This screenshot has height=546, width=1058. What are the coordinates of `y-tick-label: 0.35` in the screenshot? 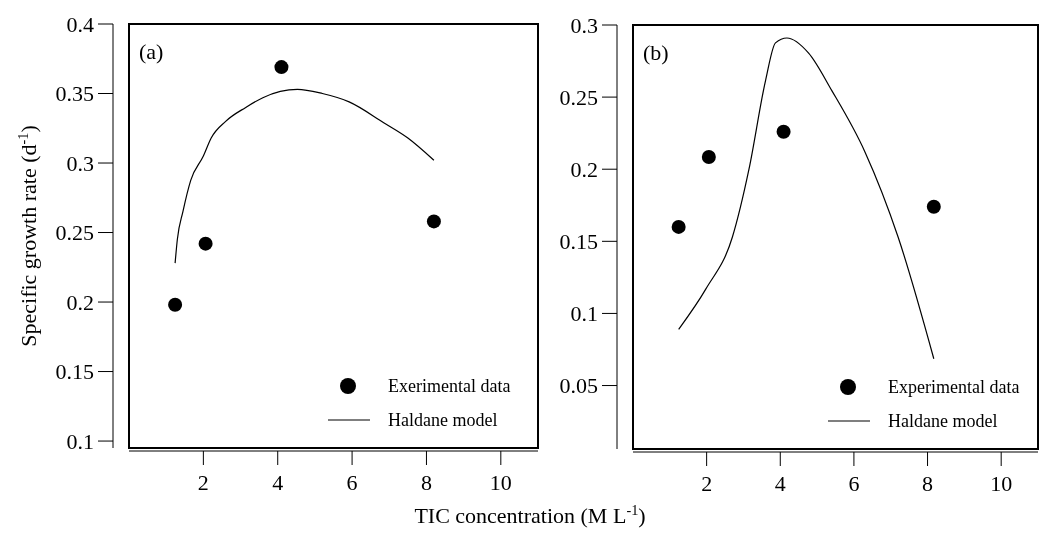 It's located at (74, 94).